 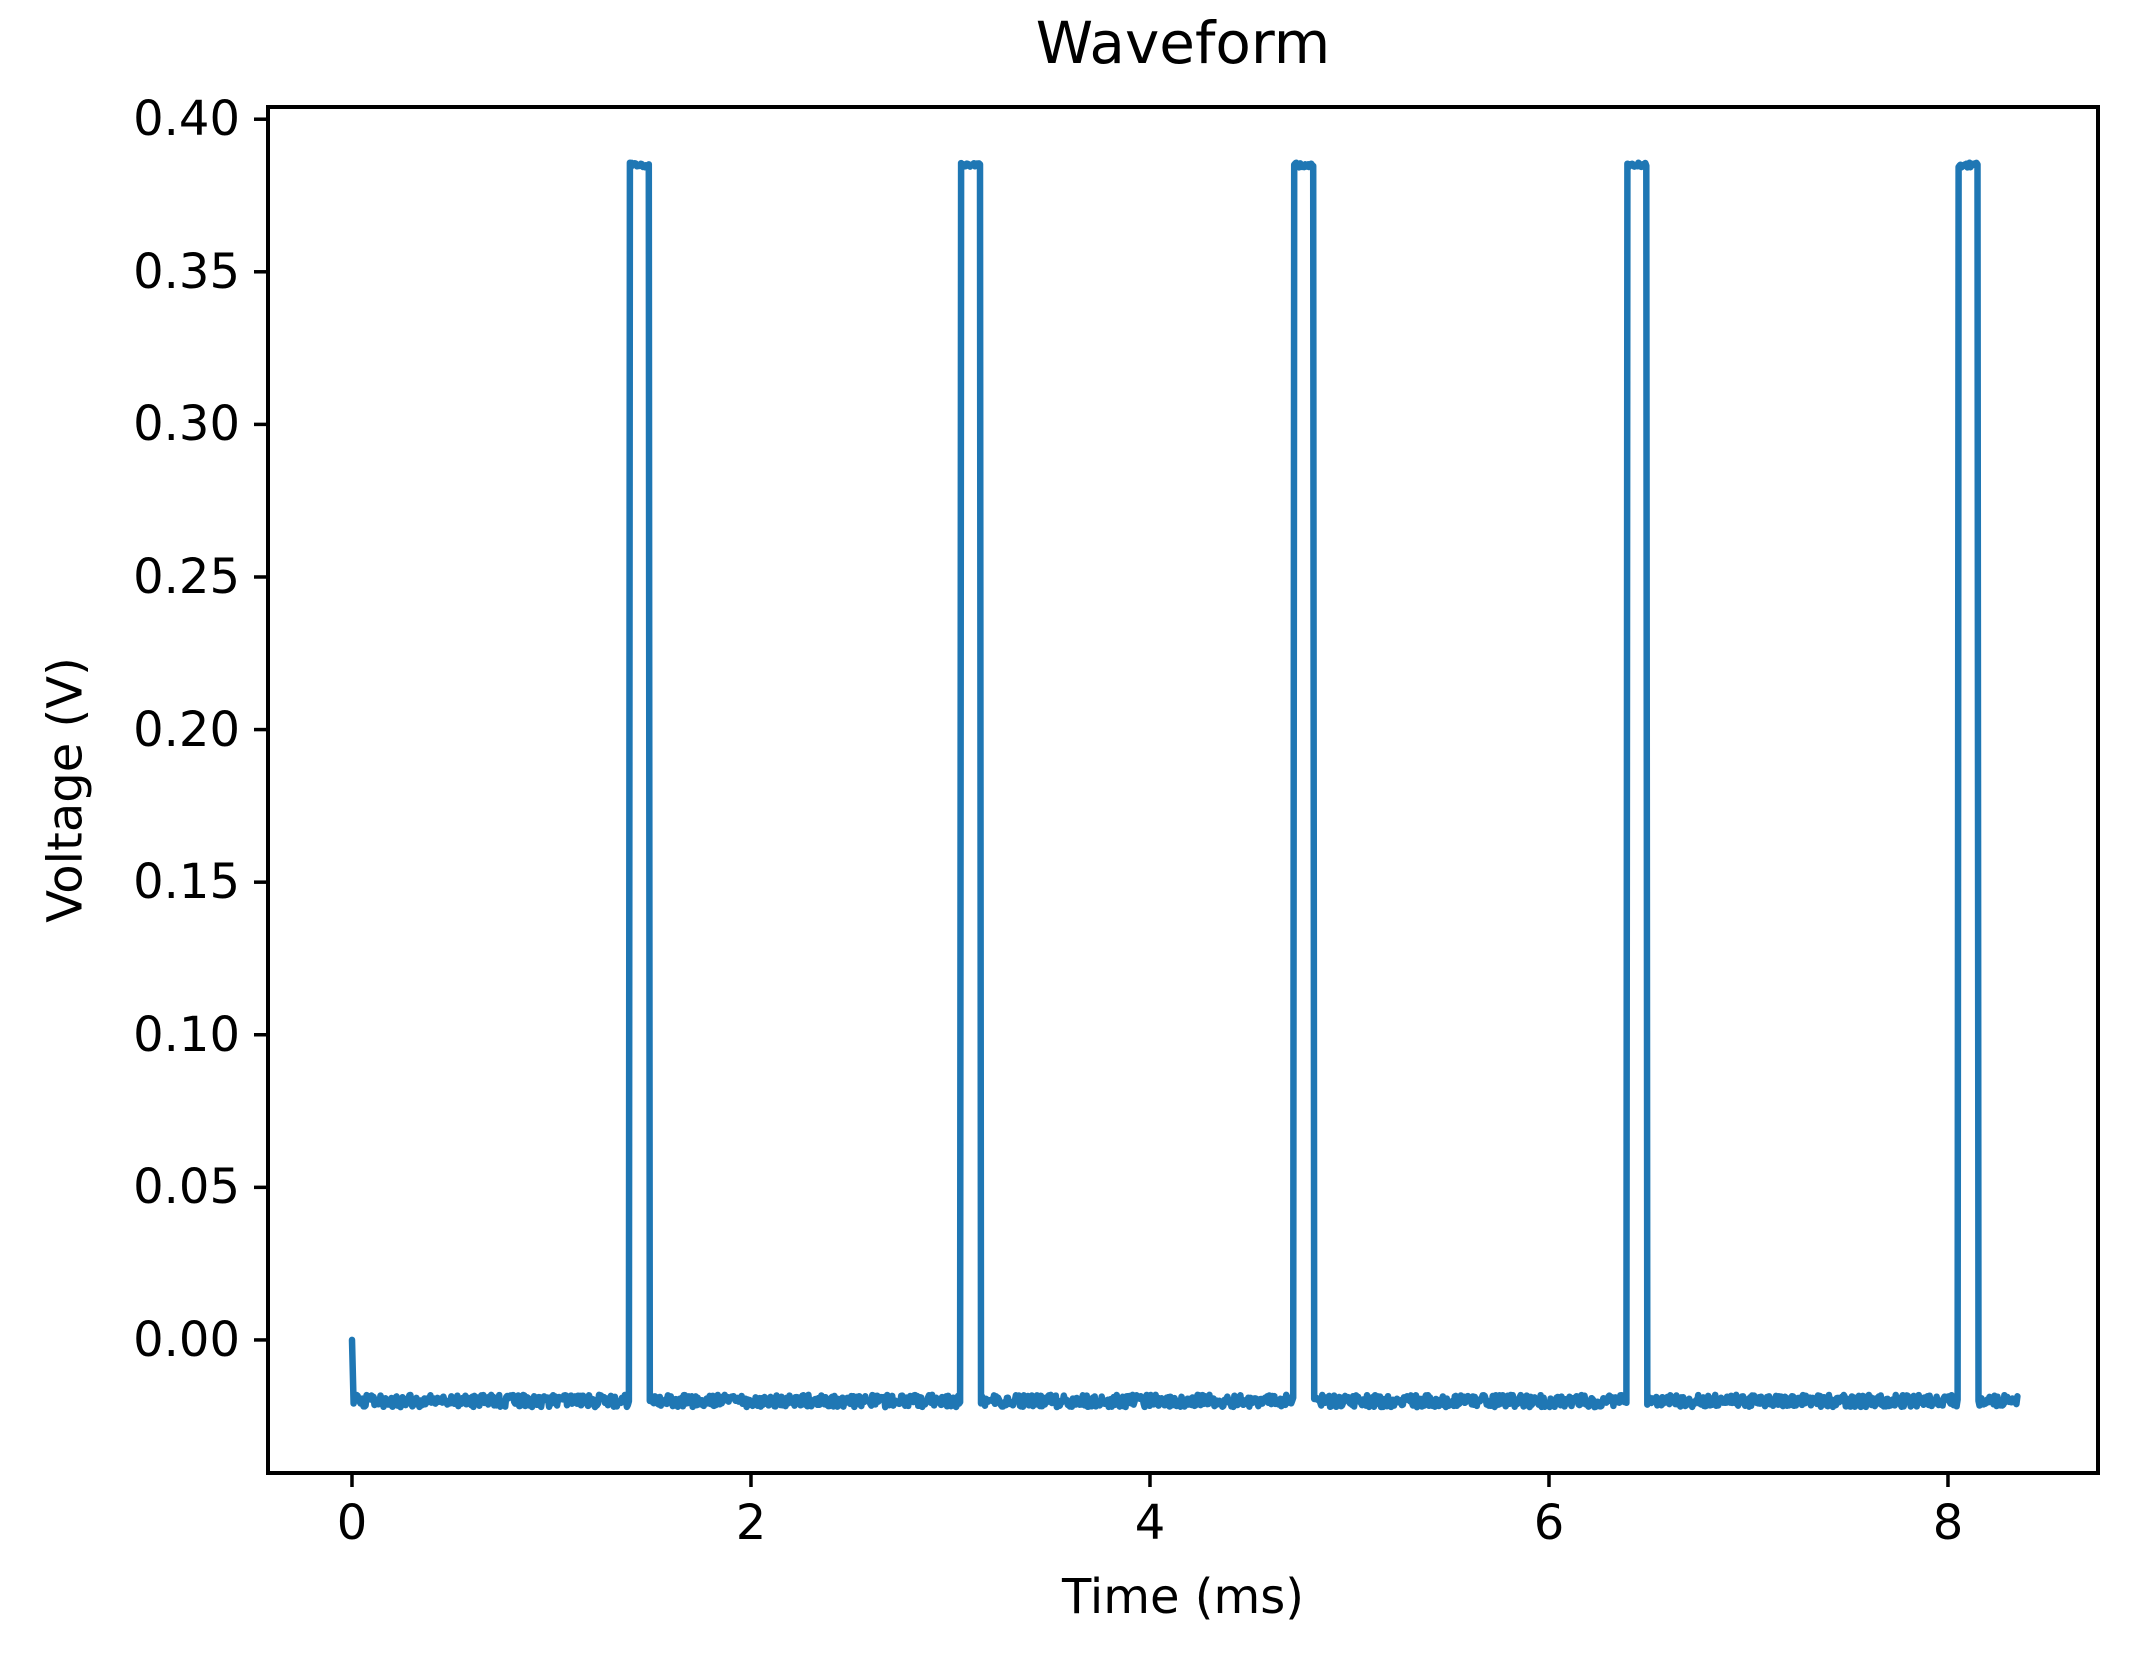 What do you see at coordinates (352, 1523) in the screenshot?
I see `x-tick-label: 0` at bounding box center [352, 1523].